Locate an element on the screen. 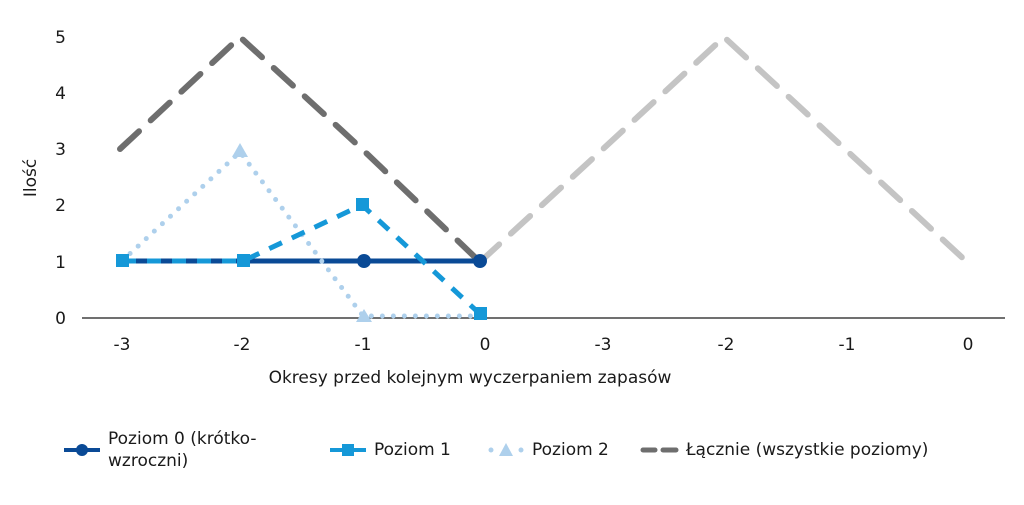 The height and width of the screenshot is (505, 1024). legend-item-level-0: Poziom 0 (krótko- wzroczni) is located at coordinates (159, 450).